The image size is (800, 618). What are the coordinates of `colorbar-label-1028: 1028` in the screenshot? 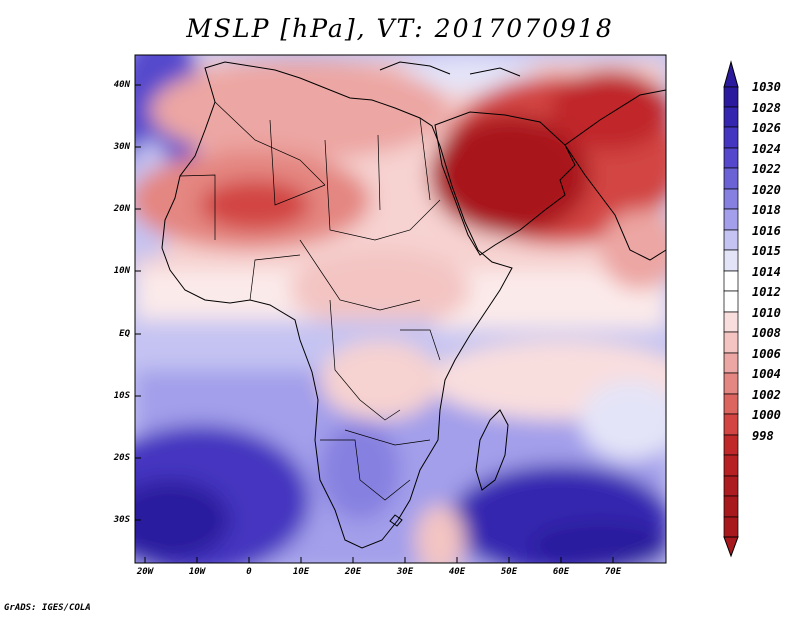 It's located at (766, 108).